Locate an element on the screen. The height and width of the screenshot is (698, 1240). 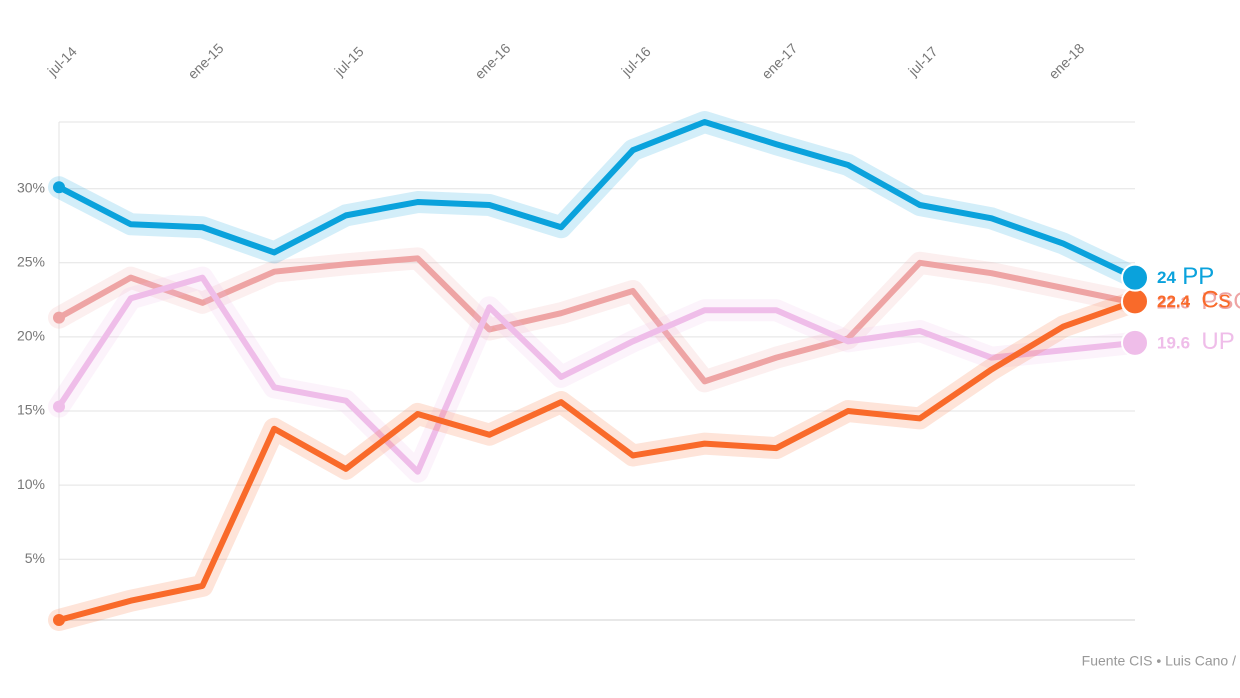
x-tick-label: ene-17 is located at coordinates (779, 61).